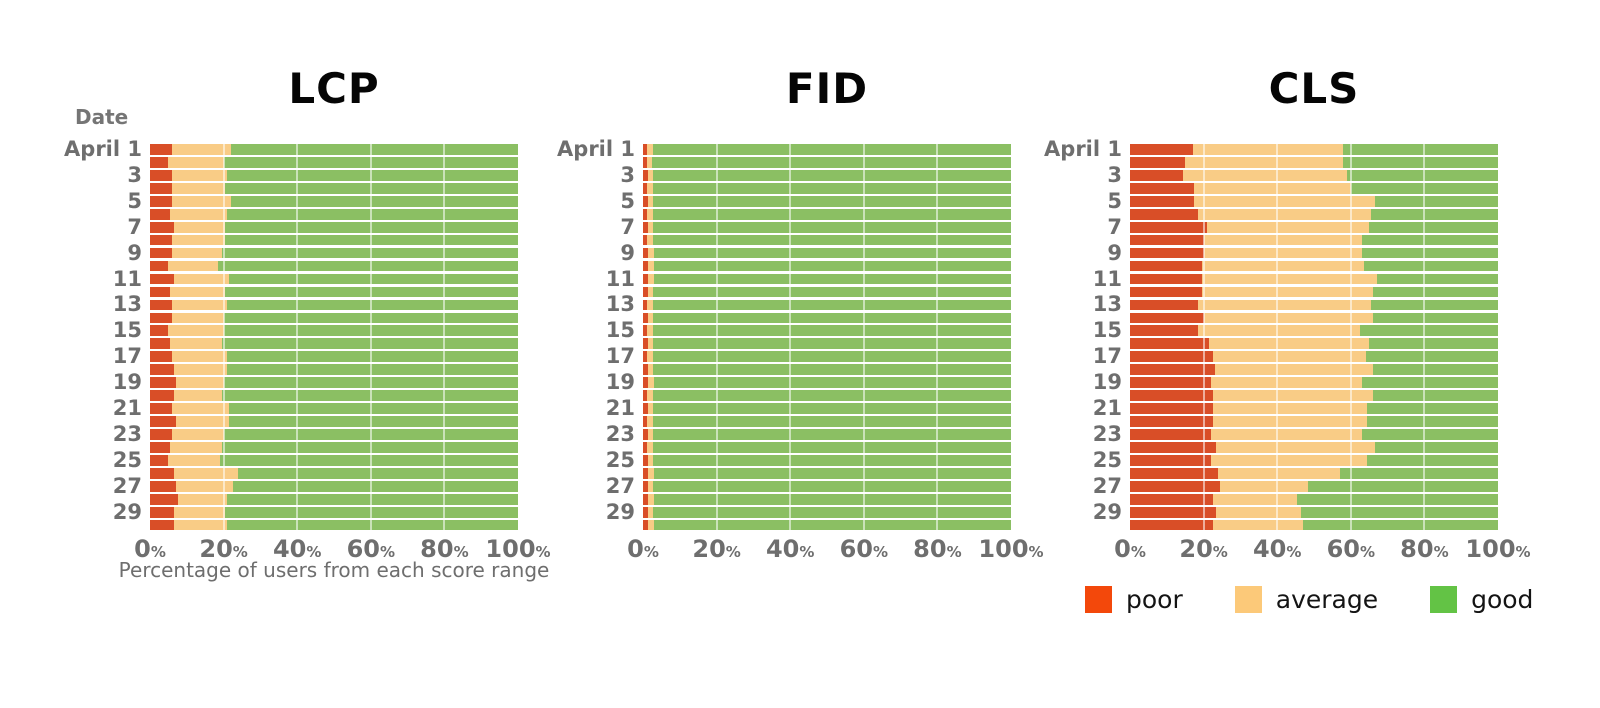 The height and width of the screenshot is (708, 1600). Describe the element at coordinates (827, 88) in the screenshot. I see `chart-title-fid: FID` at that location.